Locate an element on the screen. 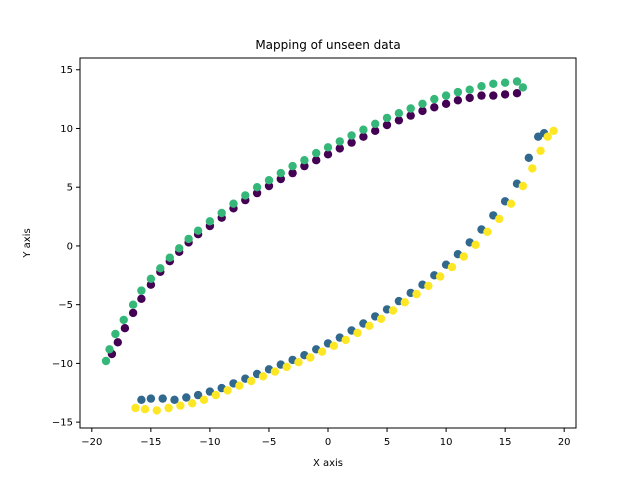  x-tick-label: −5 is located at coordinates (269, 442).